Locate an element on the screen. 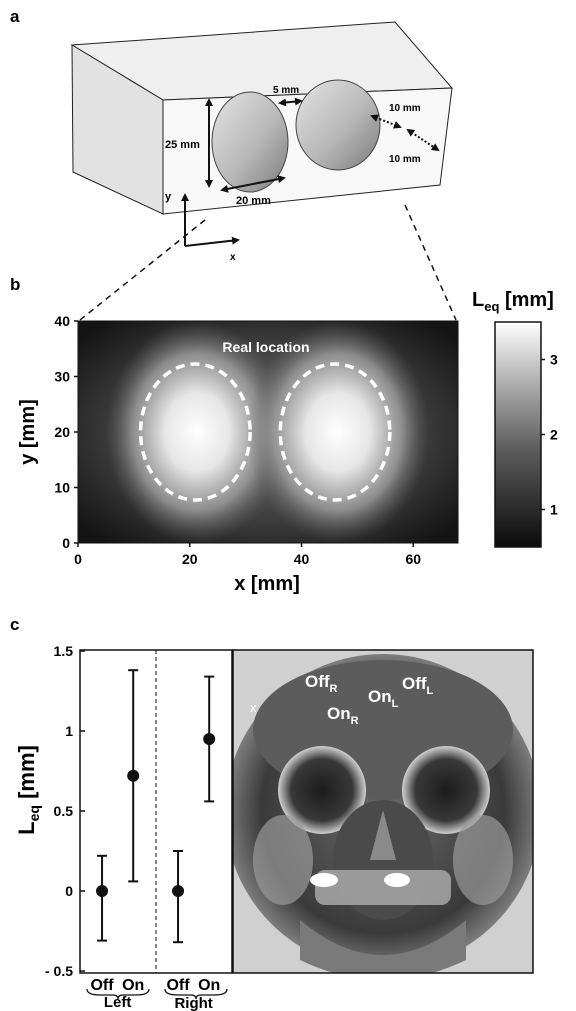 Image resolution: width=576 pixels, height=1011 pixels. axis-x-label: x is located at coordinates (233, 257).